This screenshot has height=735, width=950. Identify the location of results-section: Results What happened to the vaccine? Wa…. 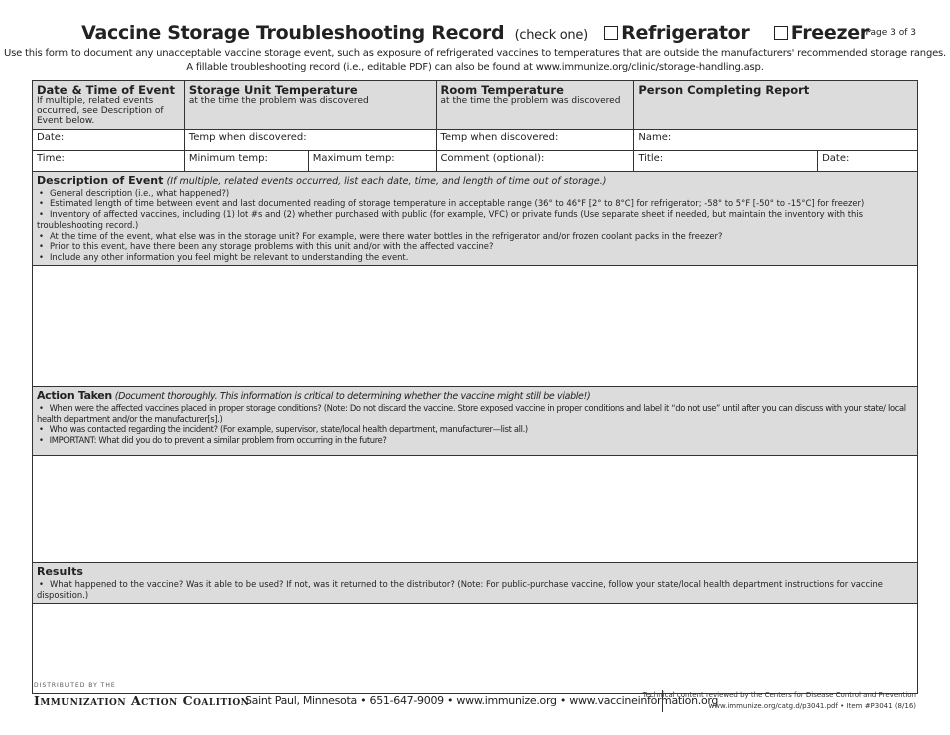
(475, 582).